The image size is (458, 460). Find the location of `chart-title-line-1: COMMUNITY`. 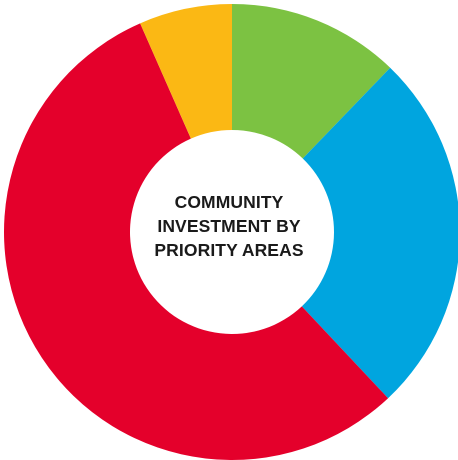

chart-title-line-1: COMMUNITY is located at coordinates (229, 202).